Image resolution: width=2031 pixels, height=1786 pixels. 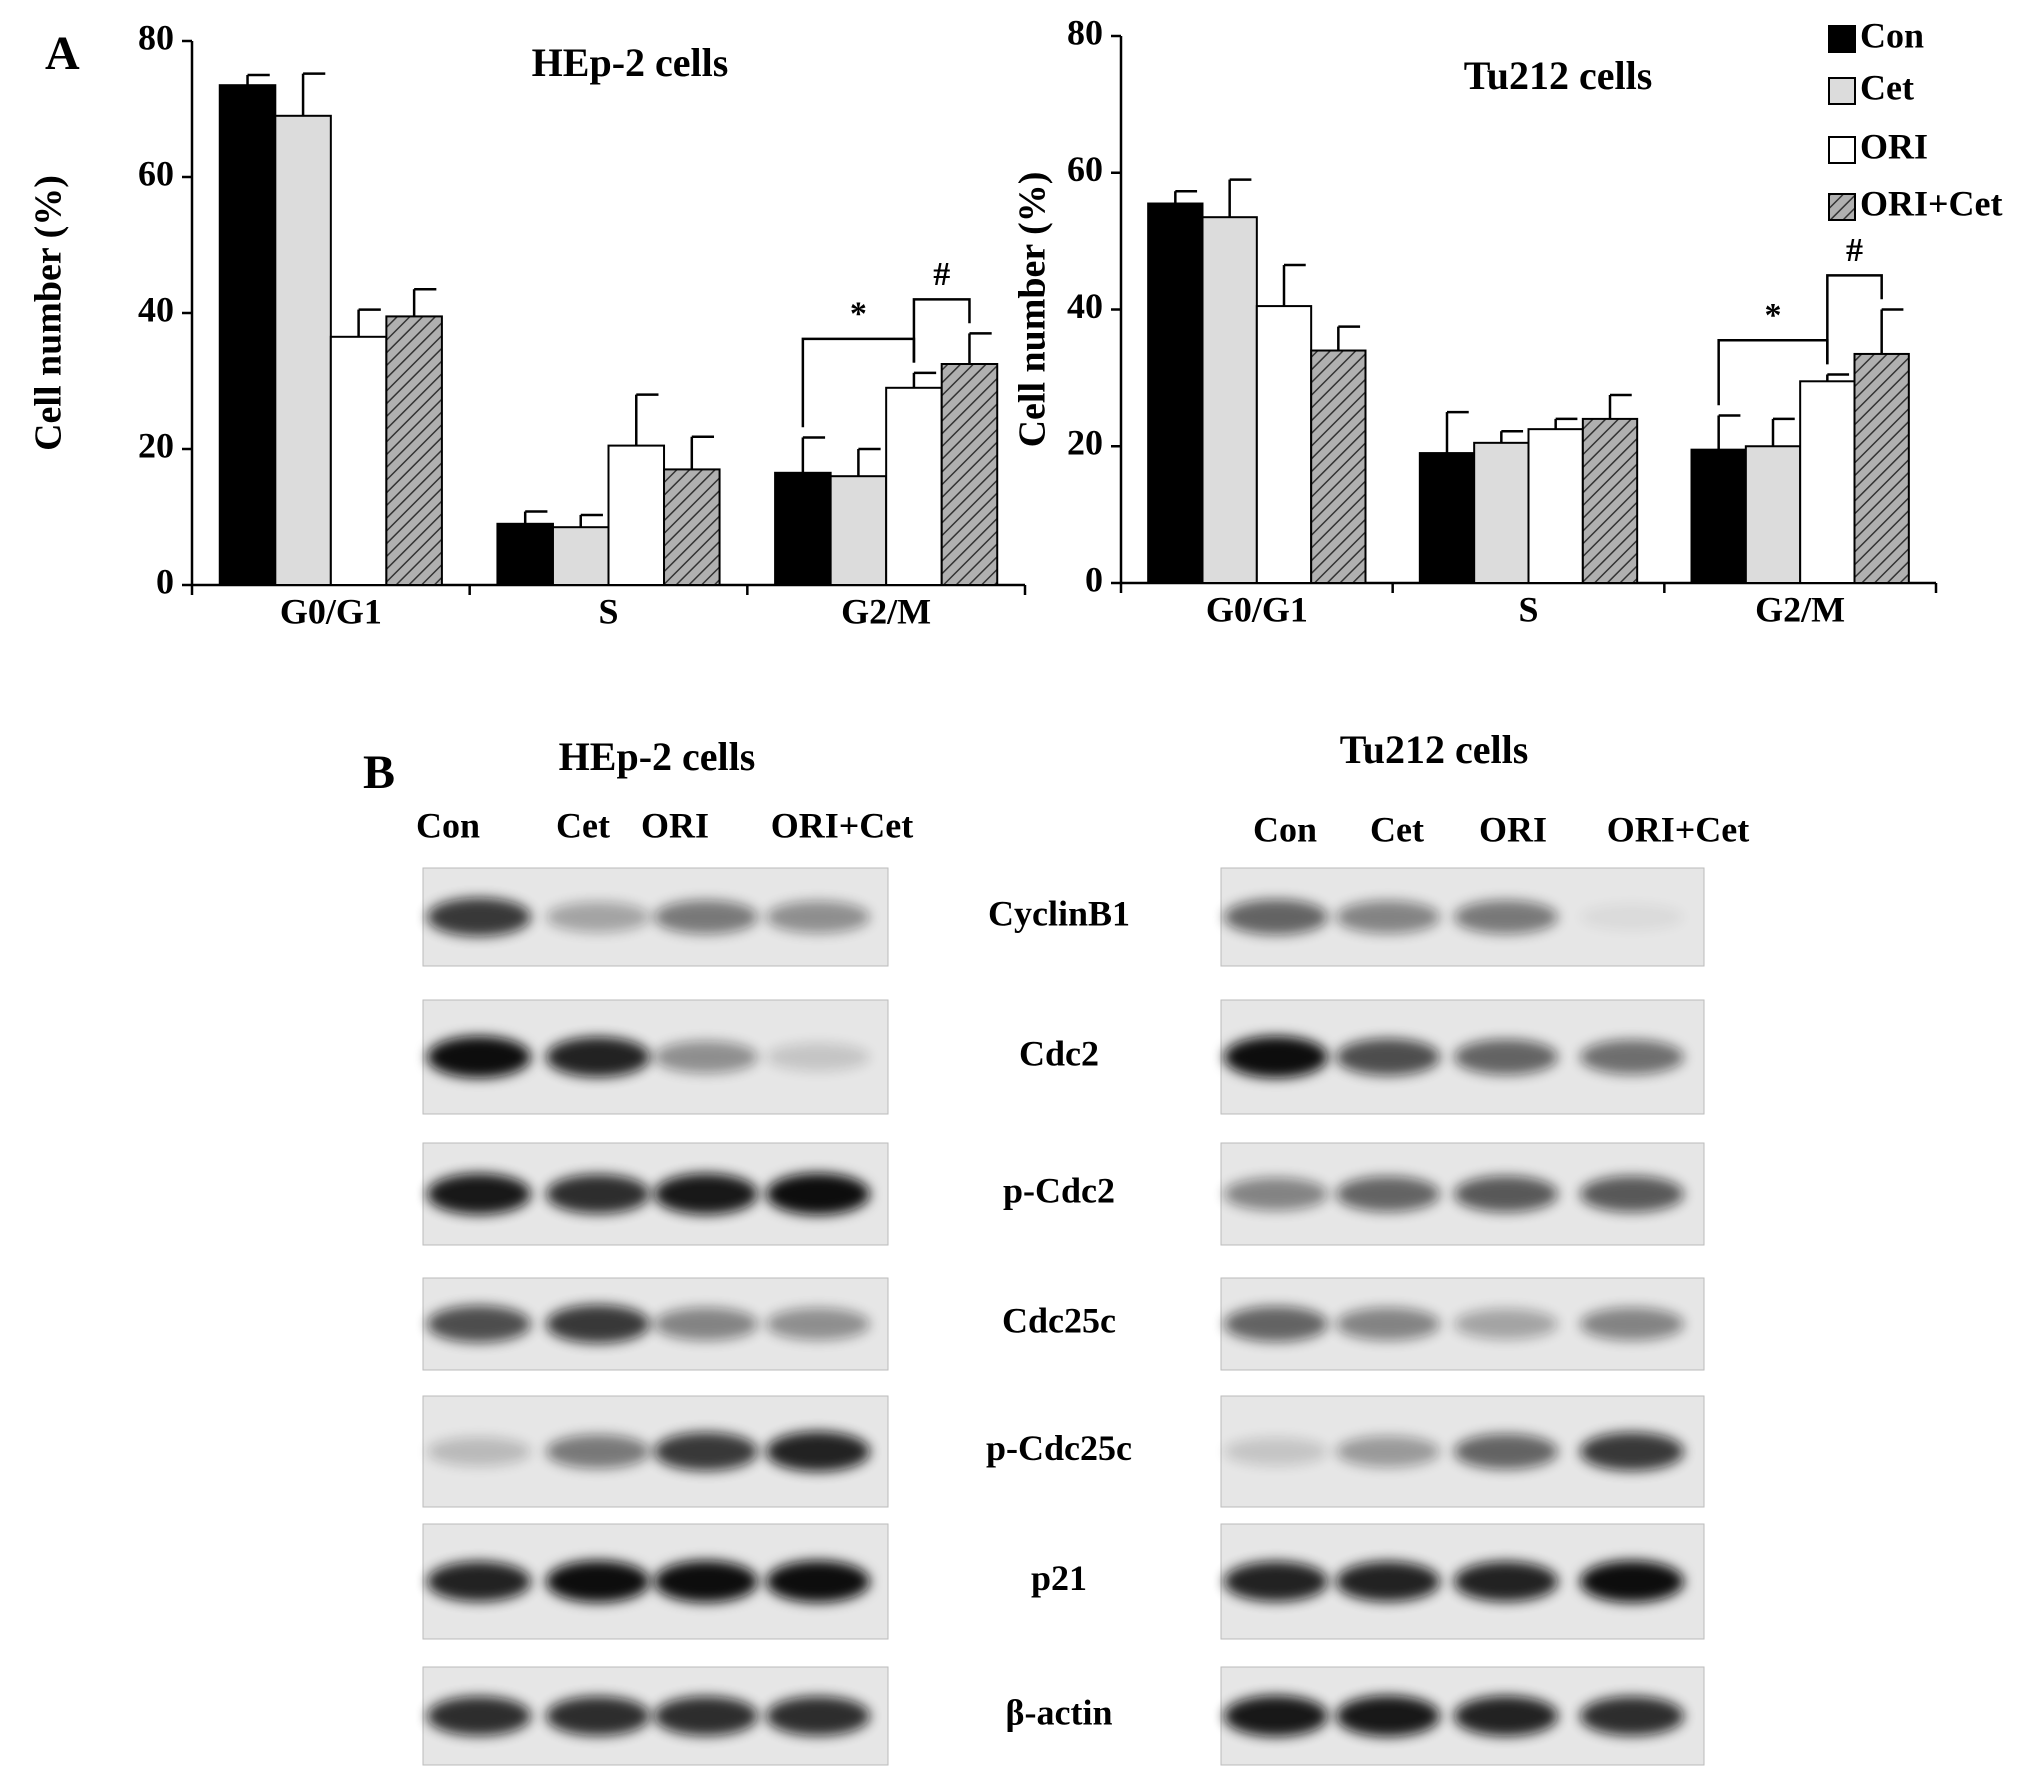 I want to click on protein-label: Cdc2, so click(x=1059, y=1053).